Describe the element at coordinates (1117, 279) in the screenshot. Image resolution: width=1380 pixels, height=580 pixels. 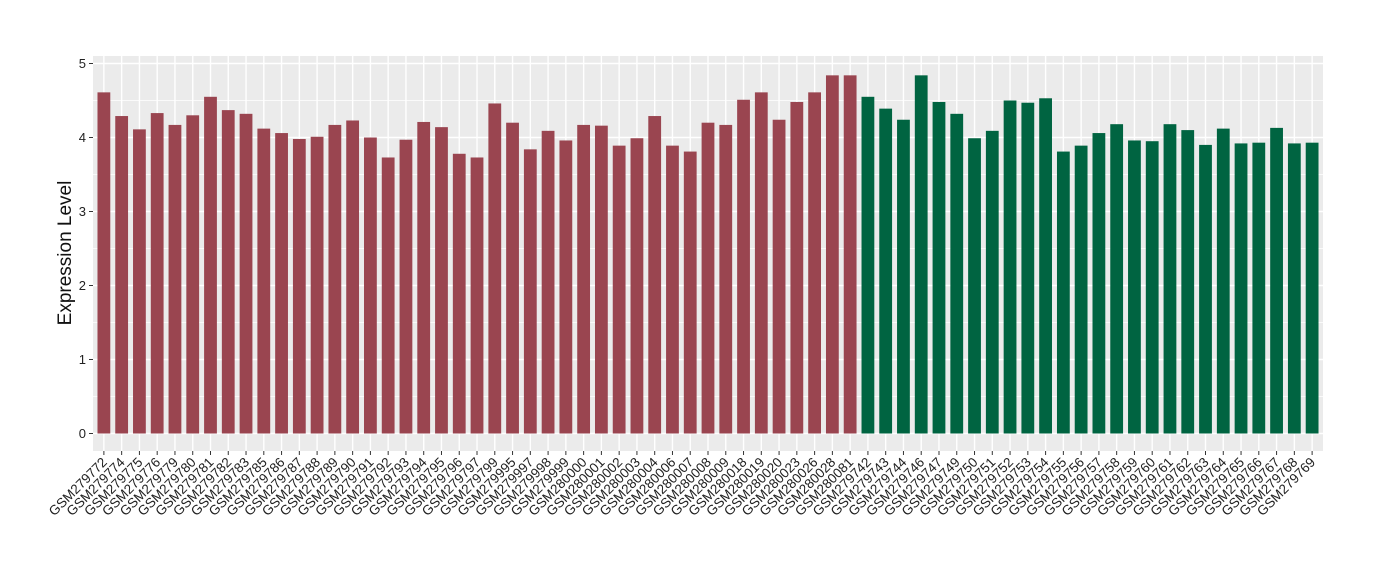
I see `bar-GSM279758` at that location.